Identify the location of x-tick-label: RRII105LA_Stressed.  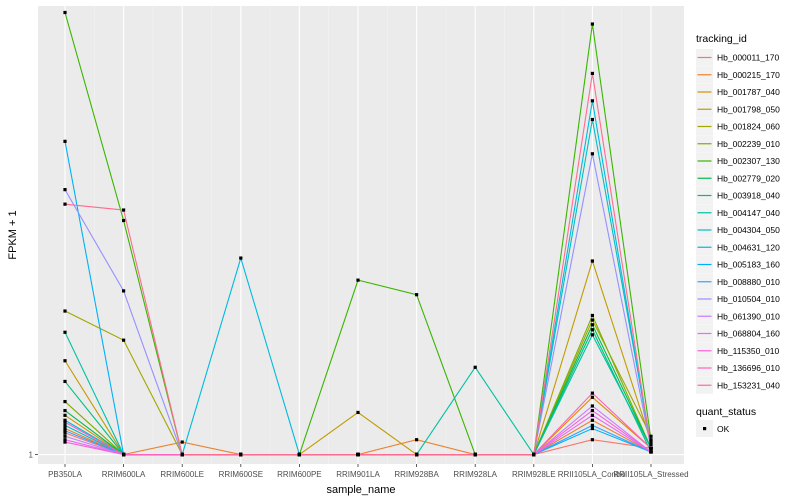
(650, 474).